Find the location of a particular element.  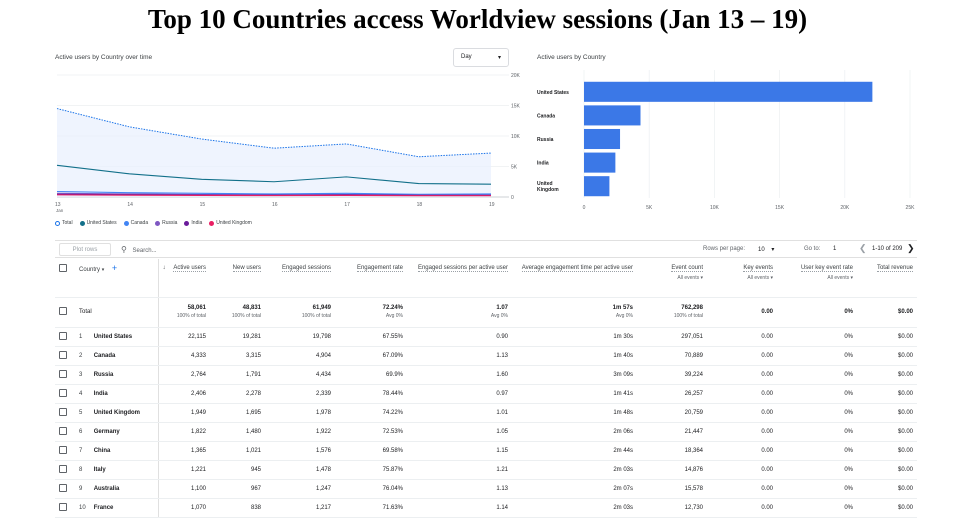

legend-item: India is located at coordinates (193, 223).